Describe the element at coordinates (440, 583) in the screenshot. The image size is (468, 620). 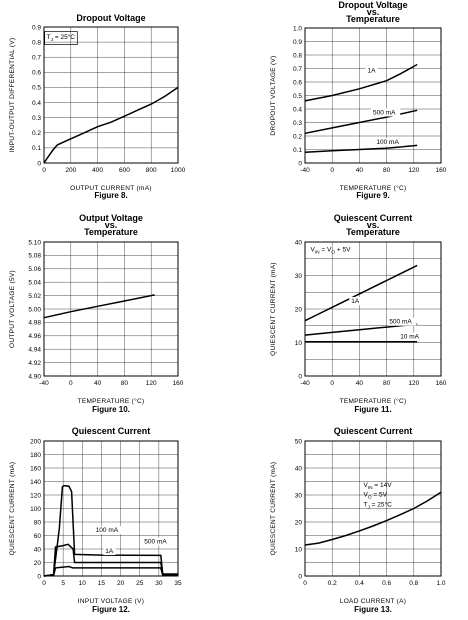
I see `x-tick-label: 1.0` at that location.